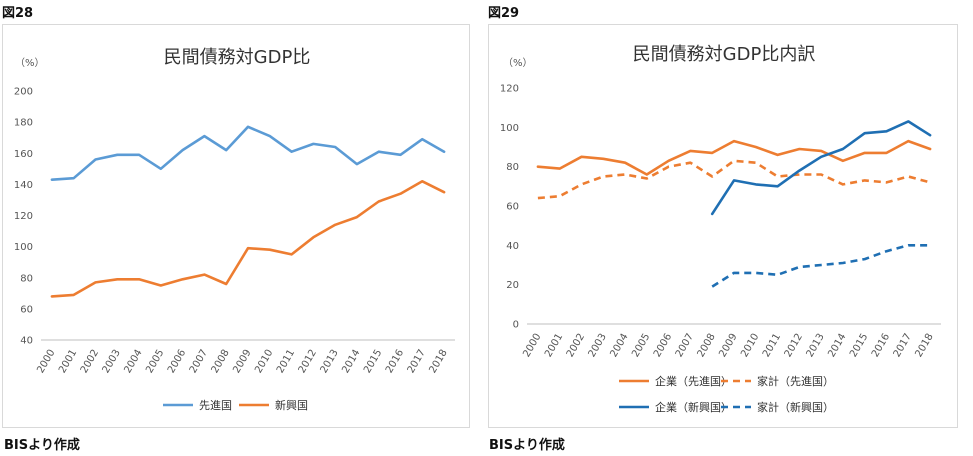 The height and width of the screenshot is (456, 973). Describe the element at coordinates (693, 381) in the screenshot. I see `legend-label: 企業（先進国）` at that location.